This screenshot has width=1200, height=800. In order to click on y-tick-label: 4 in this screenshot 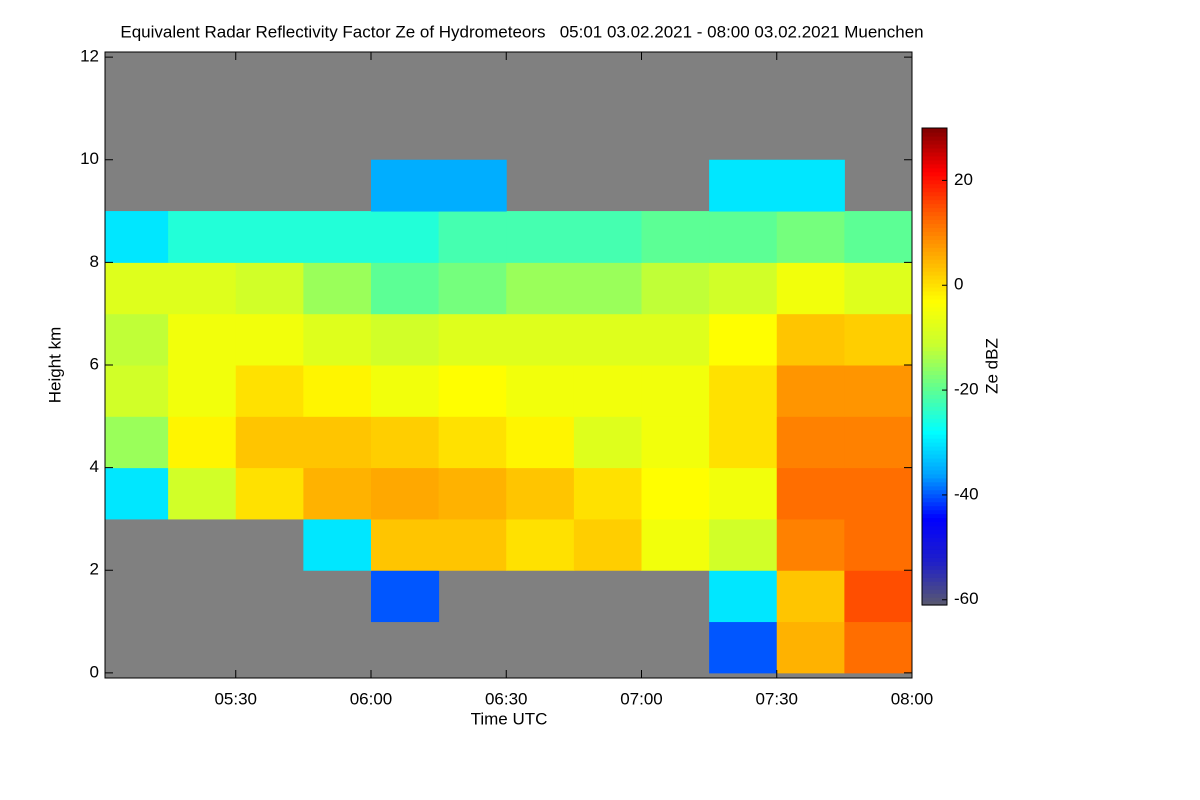, I will do `click(94, 466)`.